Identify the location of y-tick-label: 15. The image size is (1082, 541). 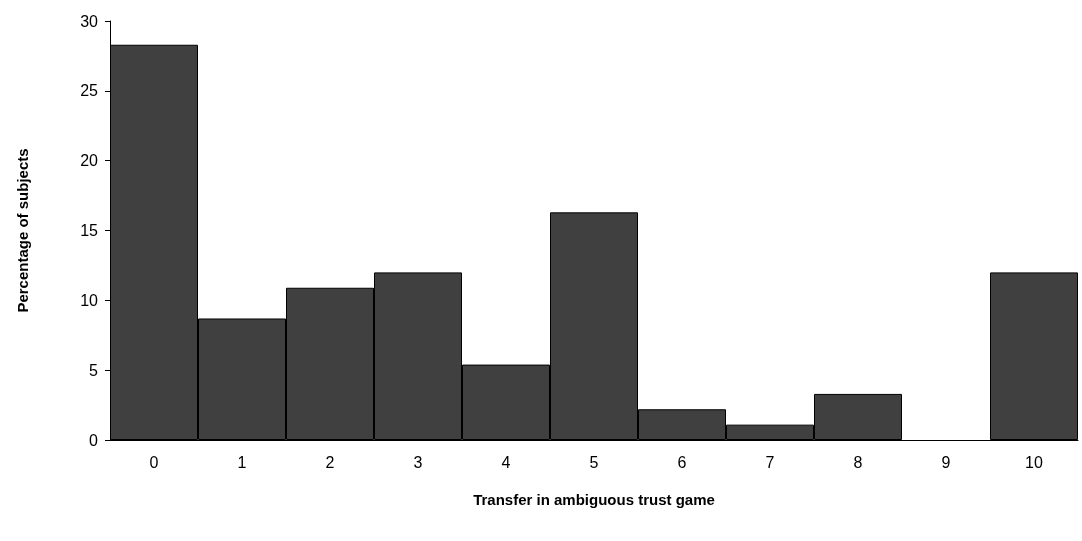
(89, 230).